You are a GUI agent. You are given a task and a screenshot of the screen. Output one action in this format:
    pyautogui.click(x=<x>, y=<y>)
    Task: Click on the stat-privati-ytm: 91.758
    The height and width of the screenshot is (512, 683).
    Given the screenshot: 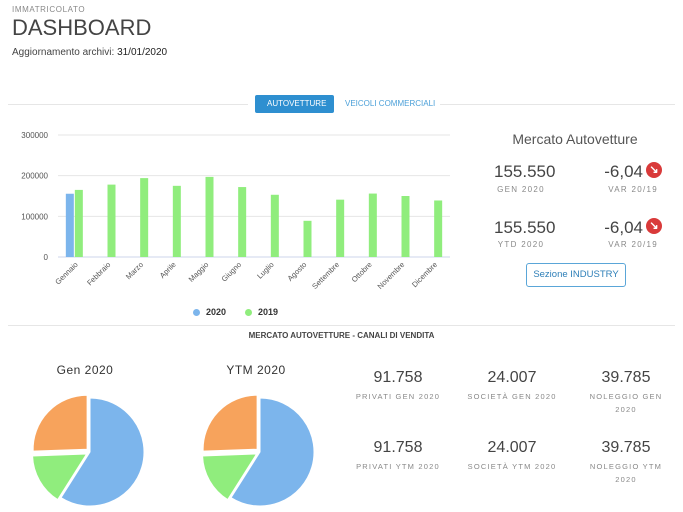 What is the action you would take?
    pyautogui.click(x=398, y=447)
    